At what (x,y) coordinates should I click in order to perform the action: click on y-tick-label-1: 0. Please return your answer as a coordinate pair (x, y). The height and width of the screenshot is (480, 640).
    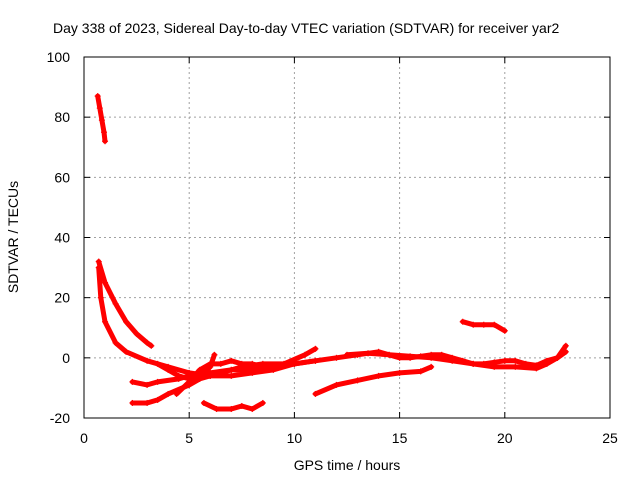
    Looking at the image, I should click on (66, 358).